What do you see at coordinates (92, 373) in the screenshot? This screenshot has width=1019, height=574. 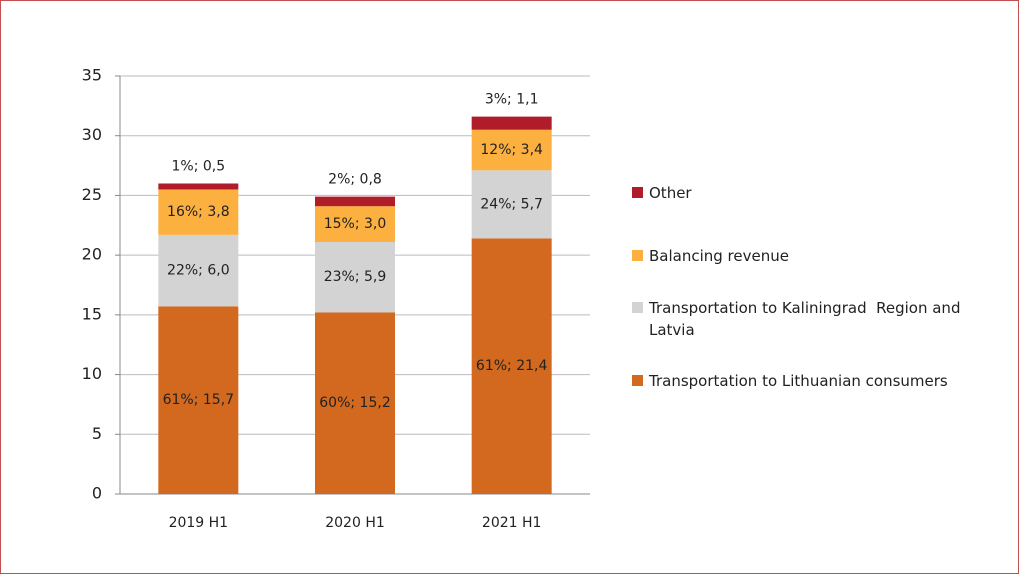 I see `y-tick-label: 10` at bounding box center [92, 373].